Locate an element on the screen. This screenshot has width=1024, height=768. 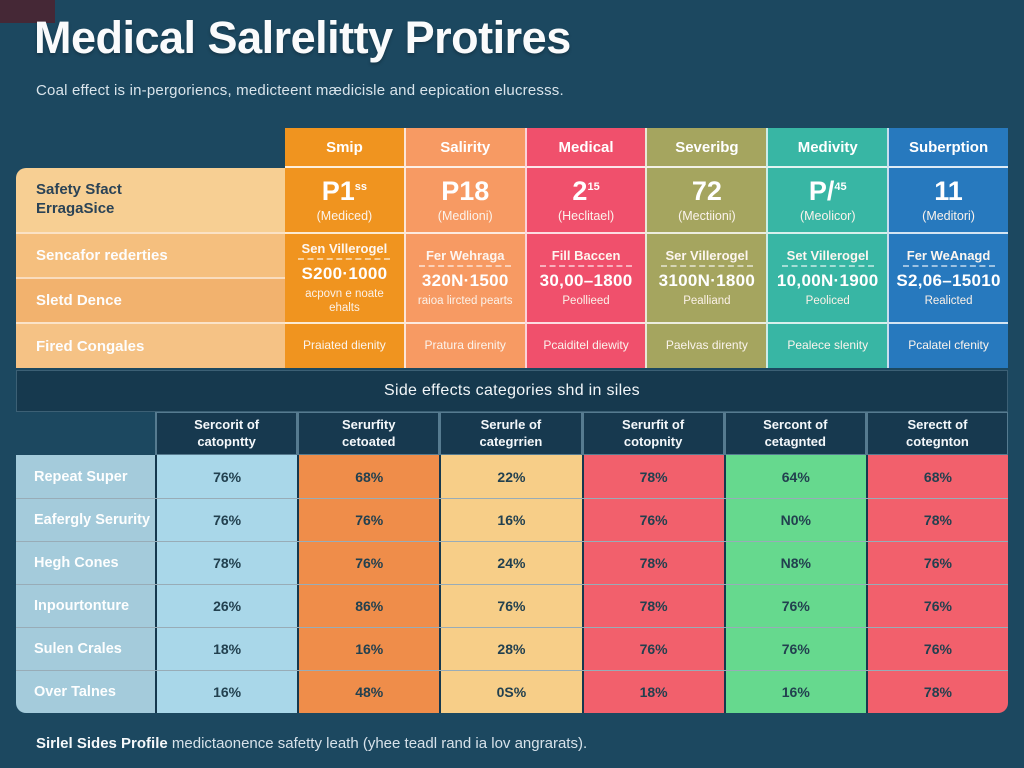
matrix-row: Inpourtonture 26% 86% 76% 78% 76% 76% is located at coordinates (512, 605).